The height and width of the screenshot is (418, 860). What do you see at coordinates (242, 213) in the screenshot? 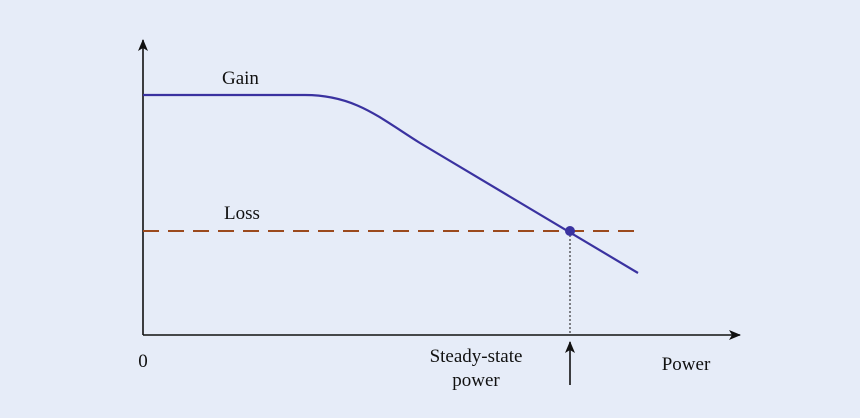
I see `loss-label: Loss` at bounding box center [242, 213].